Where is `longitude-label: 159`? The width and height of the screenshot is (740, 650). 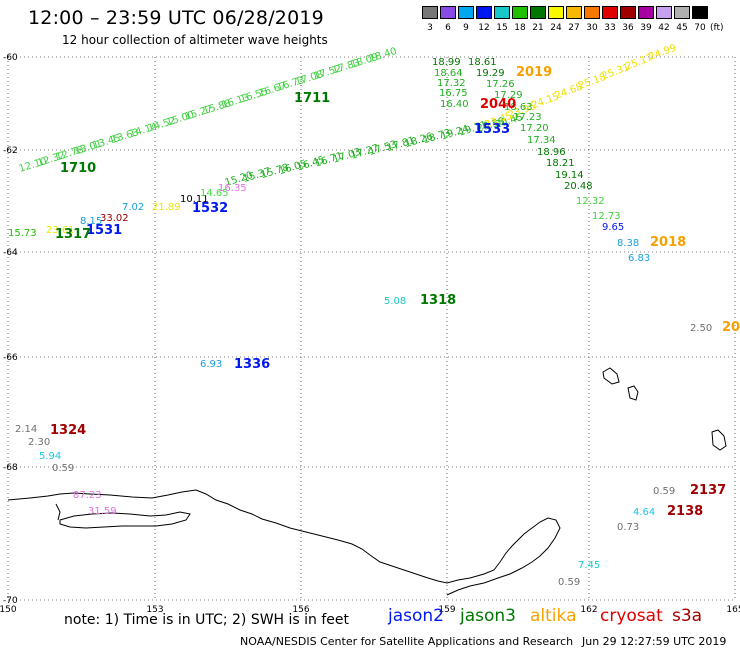
longitude-label: 159 is located at coordinates (446, 610).